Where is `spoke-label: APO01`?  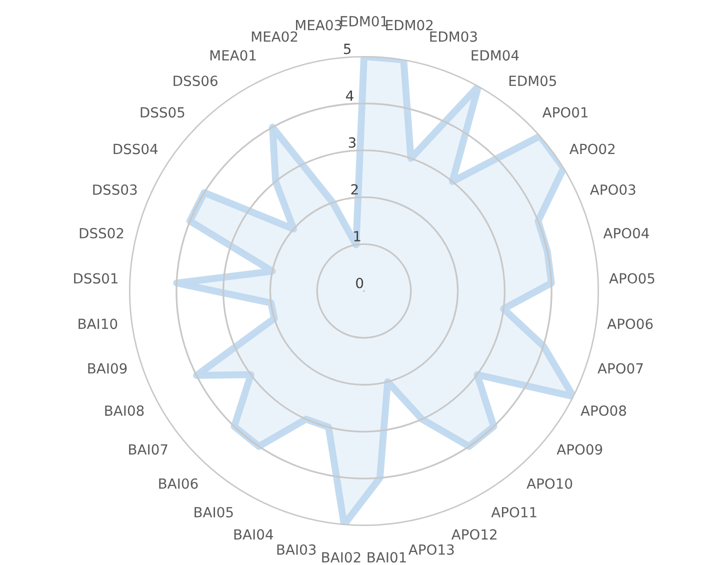
spoke-label: APO01 is located at coordinates (565, 112).